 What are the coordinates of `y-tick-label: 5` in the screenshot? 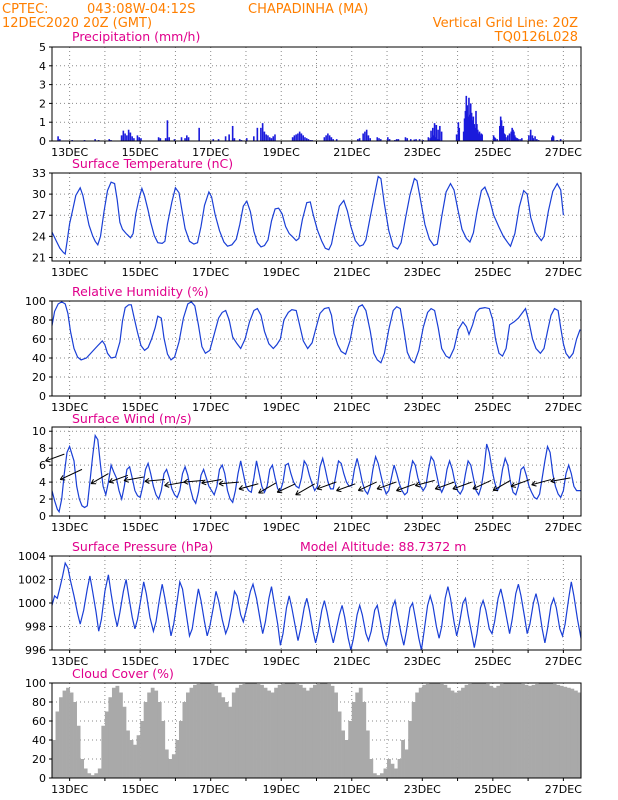 It's located at (42, 47).